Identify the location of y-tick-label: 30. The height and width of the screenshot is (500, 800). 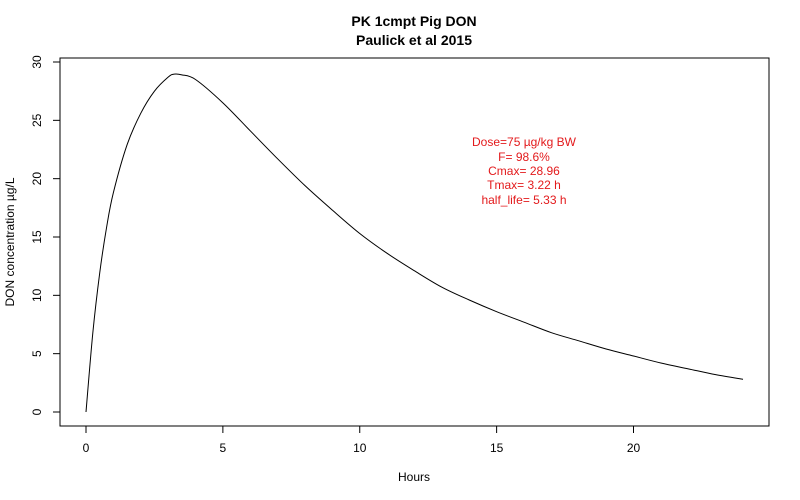
(37, 62).